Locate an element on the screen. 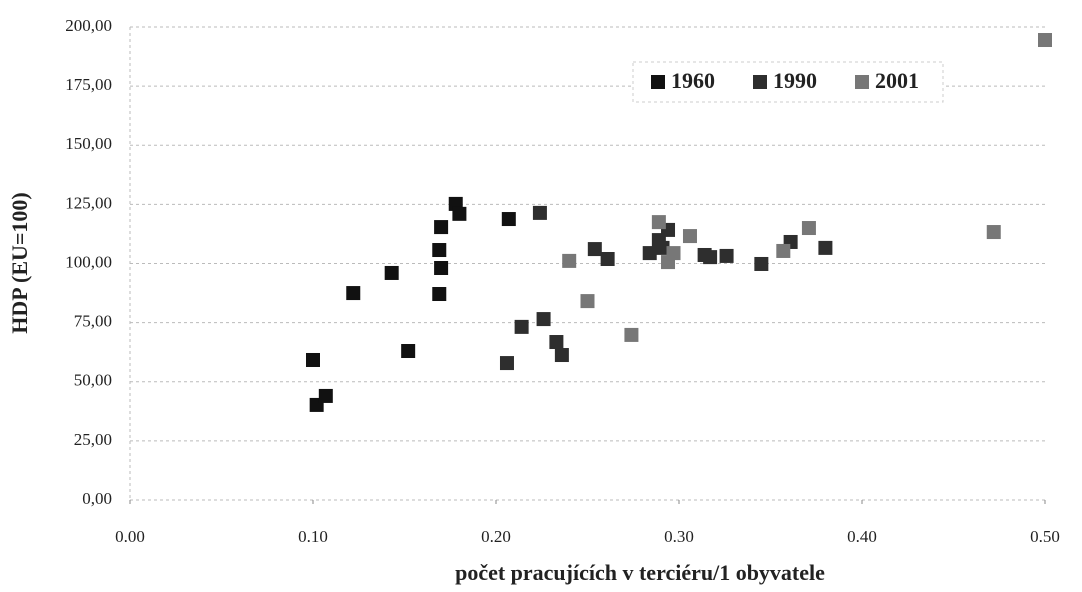  x-tick-label: 0.20 is located at coordinates (496, 536).